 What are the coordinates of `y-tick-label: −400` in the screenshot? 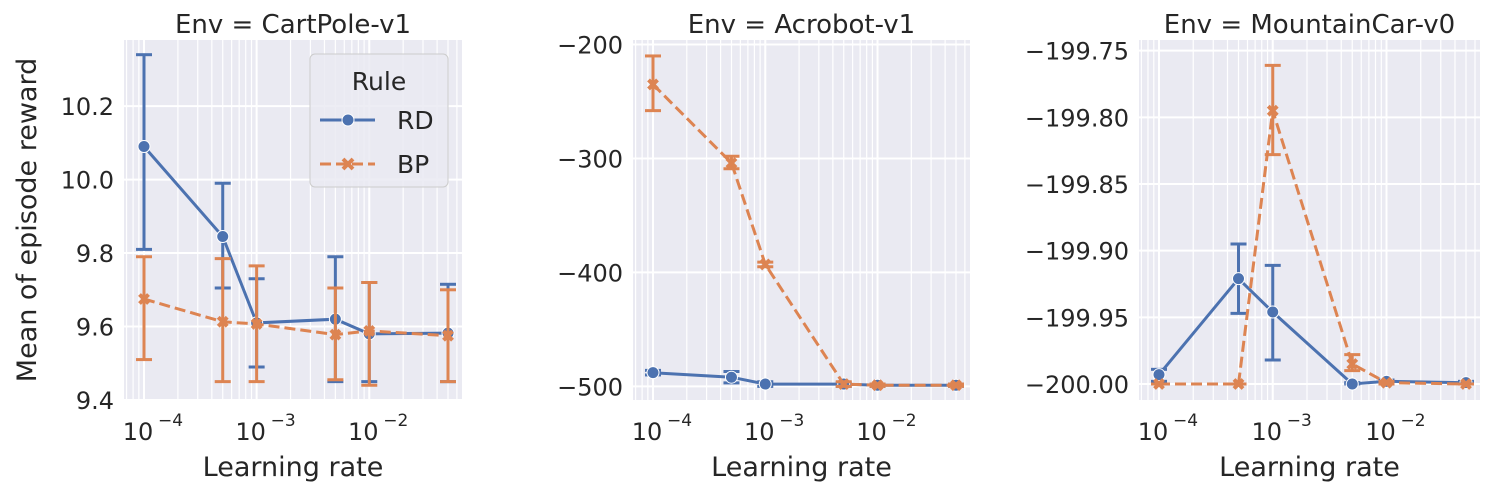 It's located at (590, 273).